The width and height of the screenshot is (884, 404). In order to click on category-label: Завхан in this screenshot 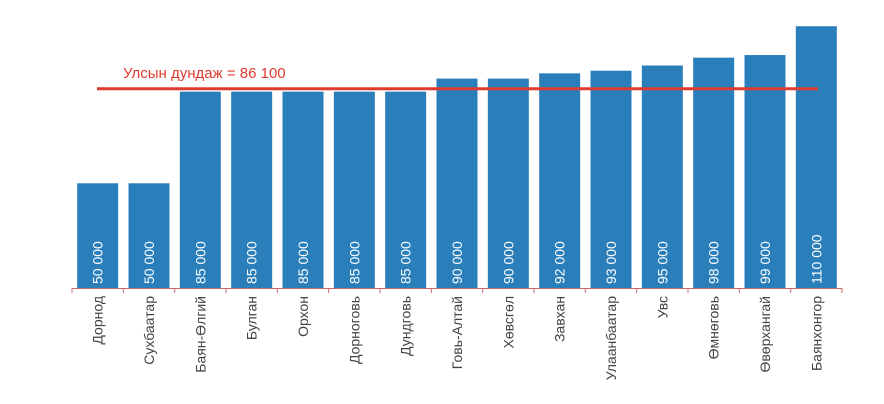, I will do `click(560, 319)`.